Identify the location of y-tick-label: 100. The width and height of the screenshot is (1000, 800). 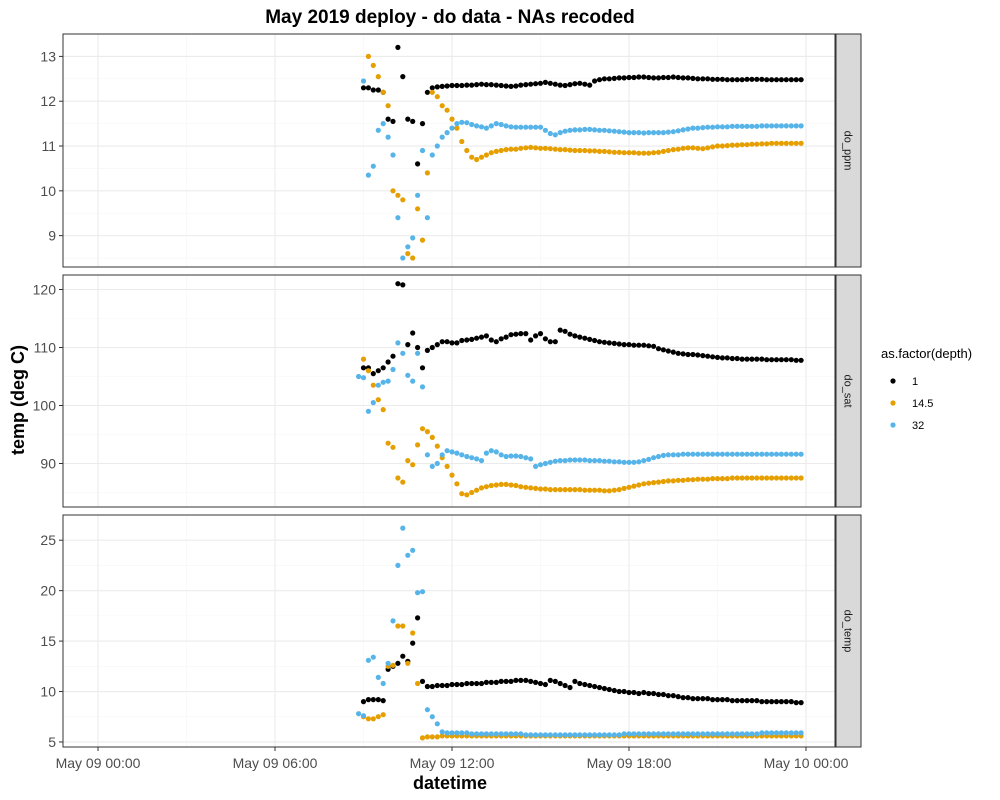
(45, 406).